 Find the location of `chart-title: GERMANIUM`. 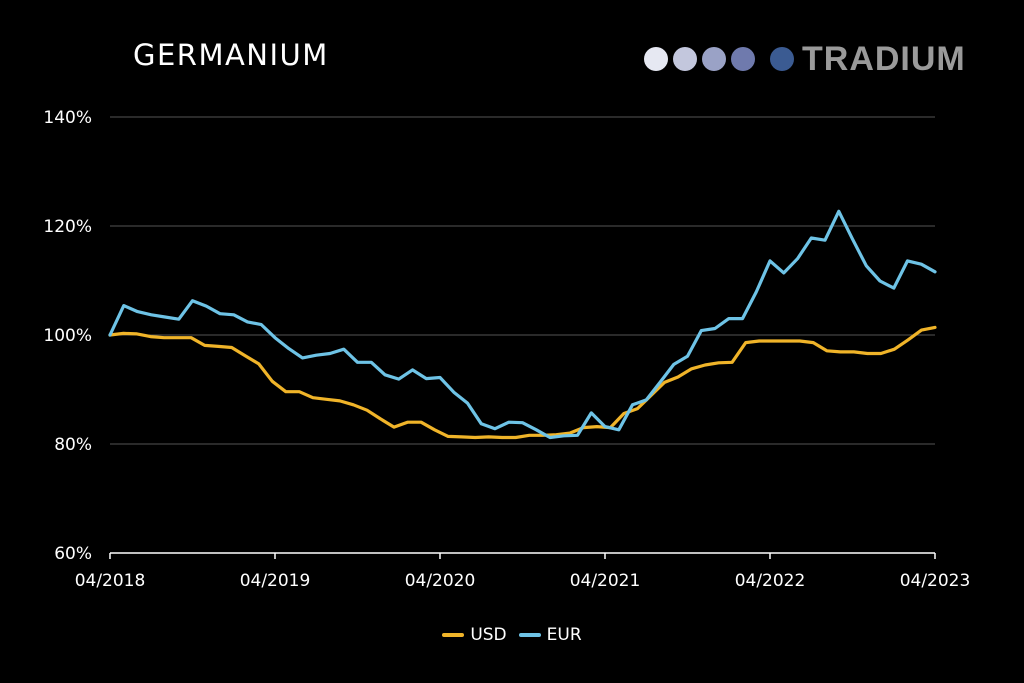

chart-title: GERMANIUM is located at coordinates (231, 55).